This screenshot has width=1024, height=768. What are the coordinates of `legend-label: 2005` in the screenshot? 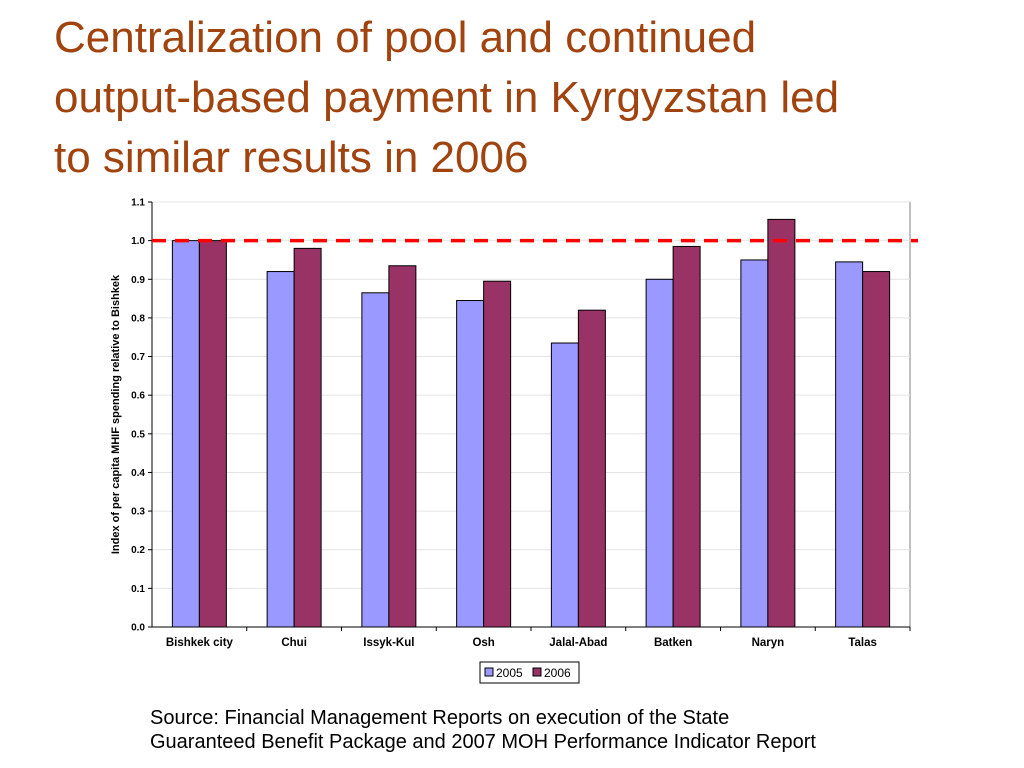 It's located at (509, 673).